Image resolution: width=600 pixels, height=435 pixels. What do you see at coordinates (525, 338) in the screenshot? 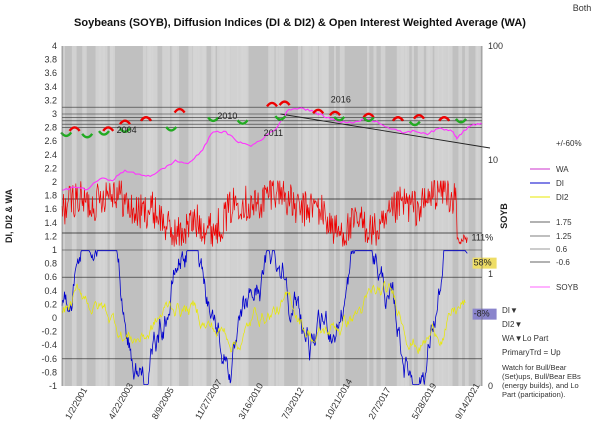
I see `status-wa: WA▼Lo Part` at bounding box center [525, 338].